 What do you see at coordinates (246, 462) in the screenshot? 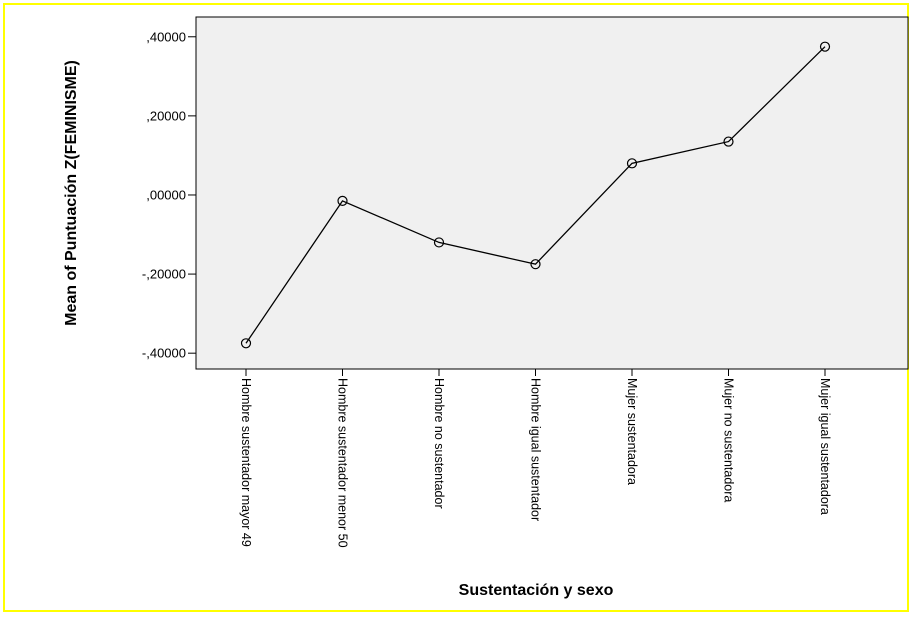
I see `x-category-label: Hombre sustentador mayor 49` at bounding box center [246, 462].